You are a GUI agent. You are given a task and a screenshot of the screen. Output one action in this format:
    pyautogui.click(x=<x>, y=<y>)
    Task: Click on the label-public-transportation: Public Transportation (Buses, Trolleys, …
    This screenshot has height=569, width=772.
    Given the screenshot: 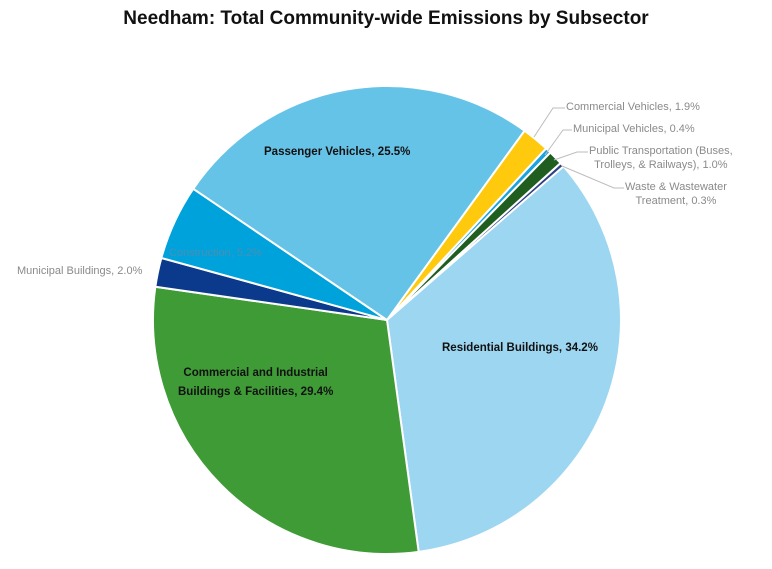 What is the action you would take?
    pyautogui.click(x=661, y=158)
    